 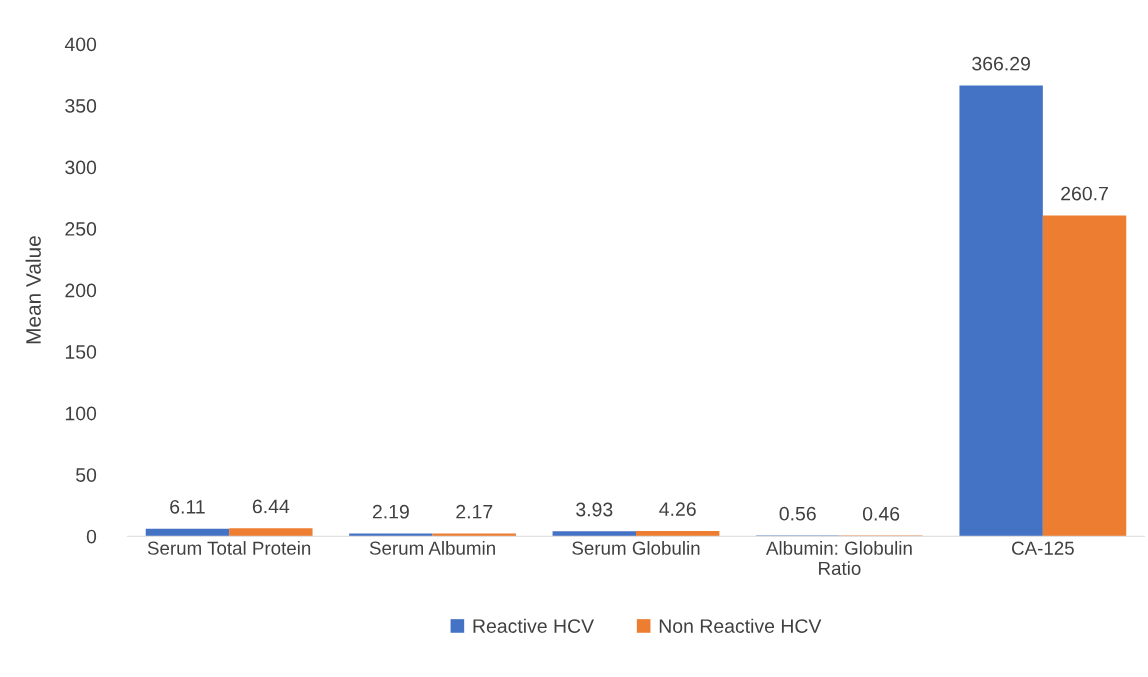 What do you see at coordinates (1043, 548) in the screenshot?
I see `x-tick-label: CA-125` at bounding box center [1043, 548].